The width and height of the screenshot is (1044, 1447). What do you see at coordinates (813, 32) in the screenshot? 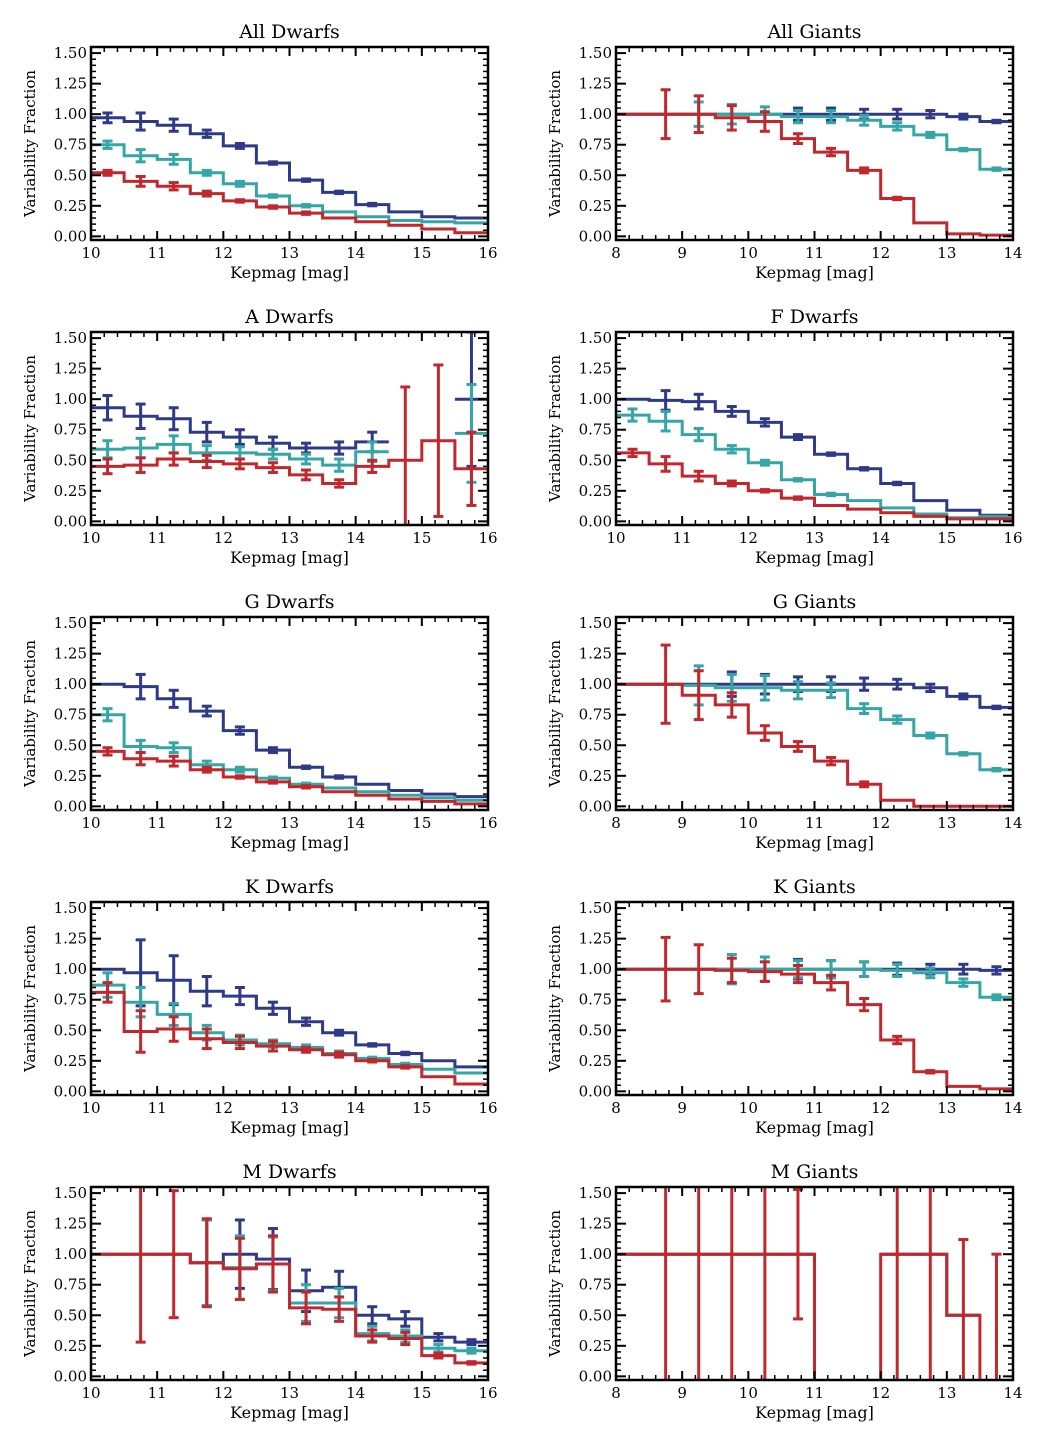
I see `panel-title: All Giants` at bounding box center [813, 32].